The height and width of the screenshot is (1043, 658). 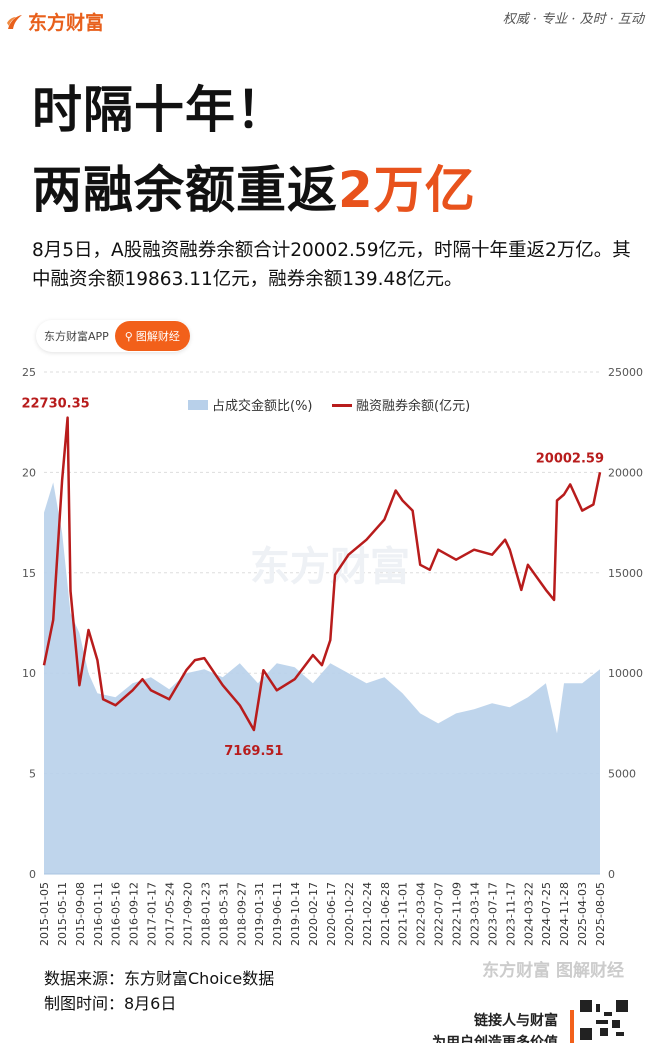 I want to click on x-tick: 2019-10-14, so click(x=295, y=914).